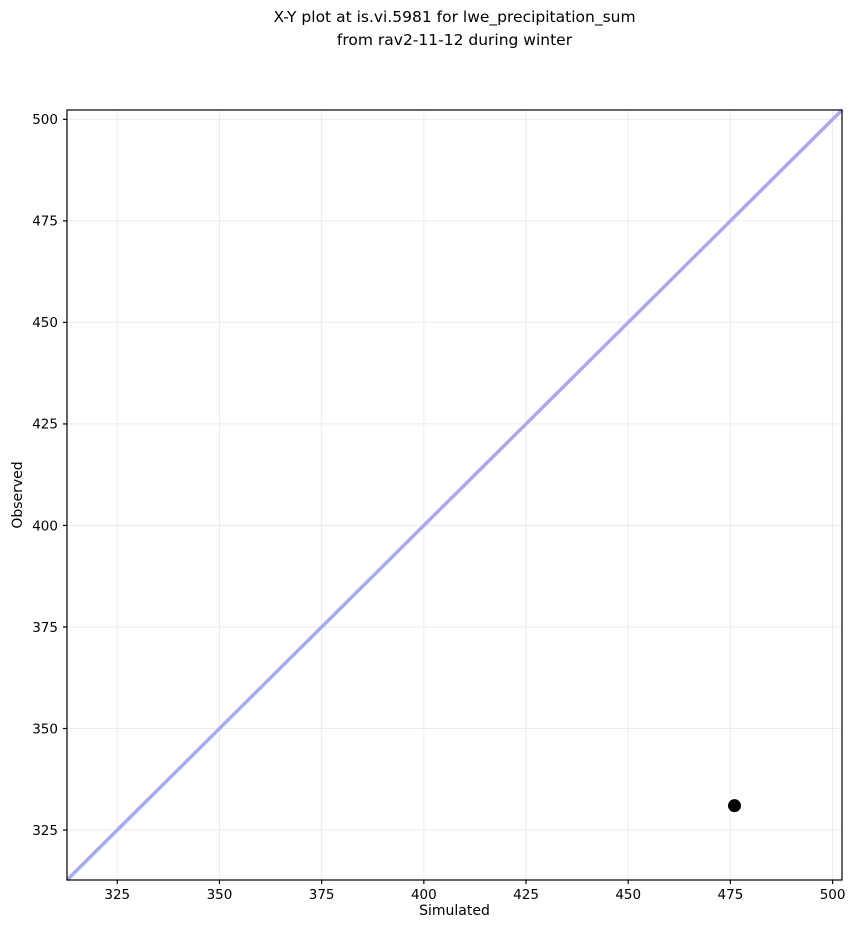  I want to click on x-tick-label: 325, so click(117, 895).